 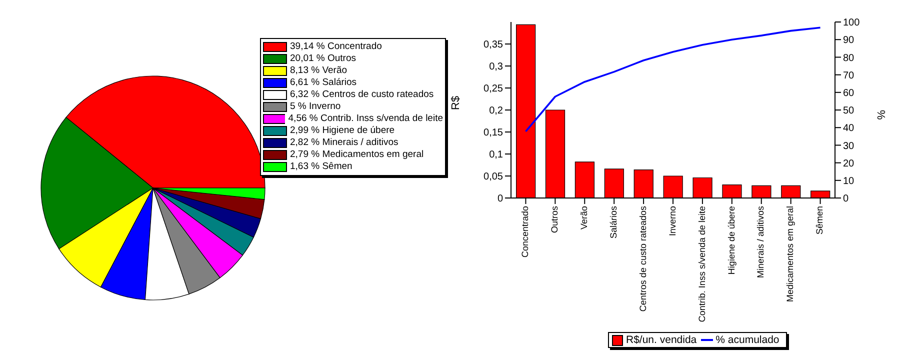 I want to click on x-tick-label: Minerais / aditivos, so click(x=761, y=242).